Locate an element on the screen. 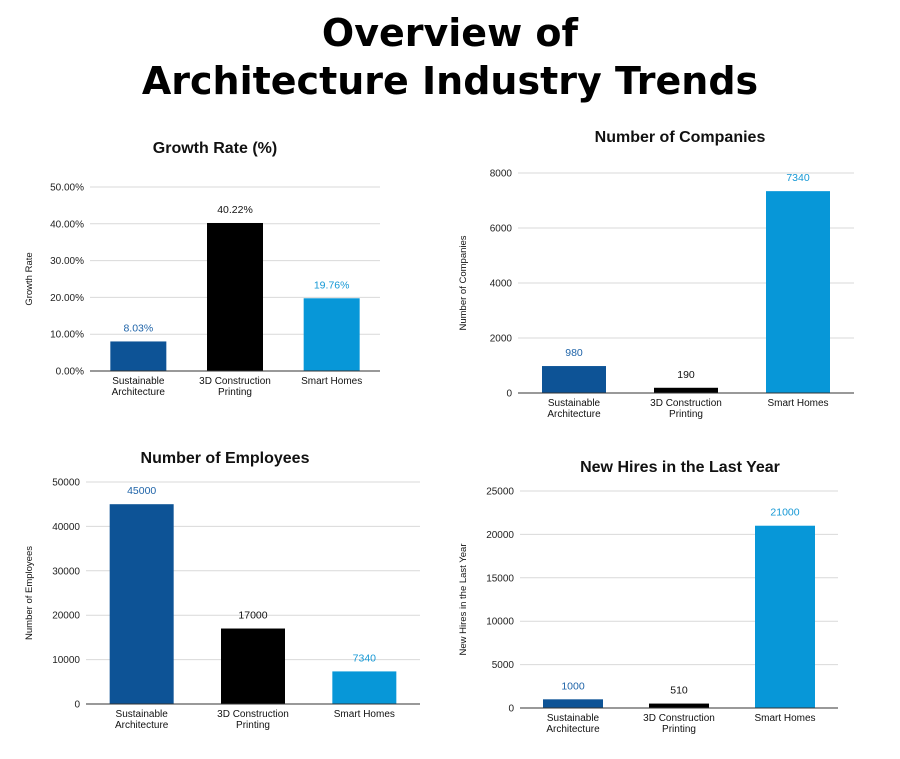 The height and width of the screenshot is (759, 900). y-tick-label: 50000 is located at coordinates (66, 483).